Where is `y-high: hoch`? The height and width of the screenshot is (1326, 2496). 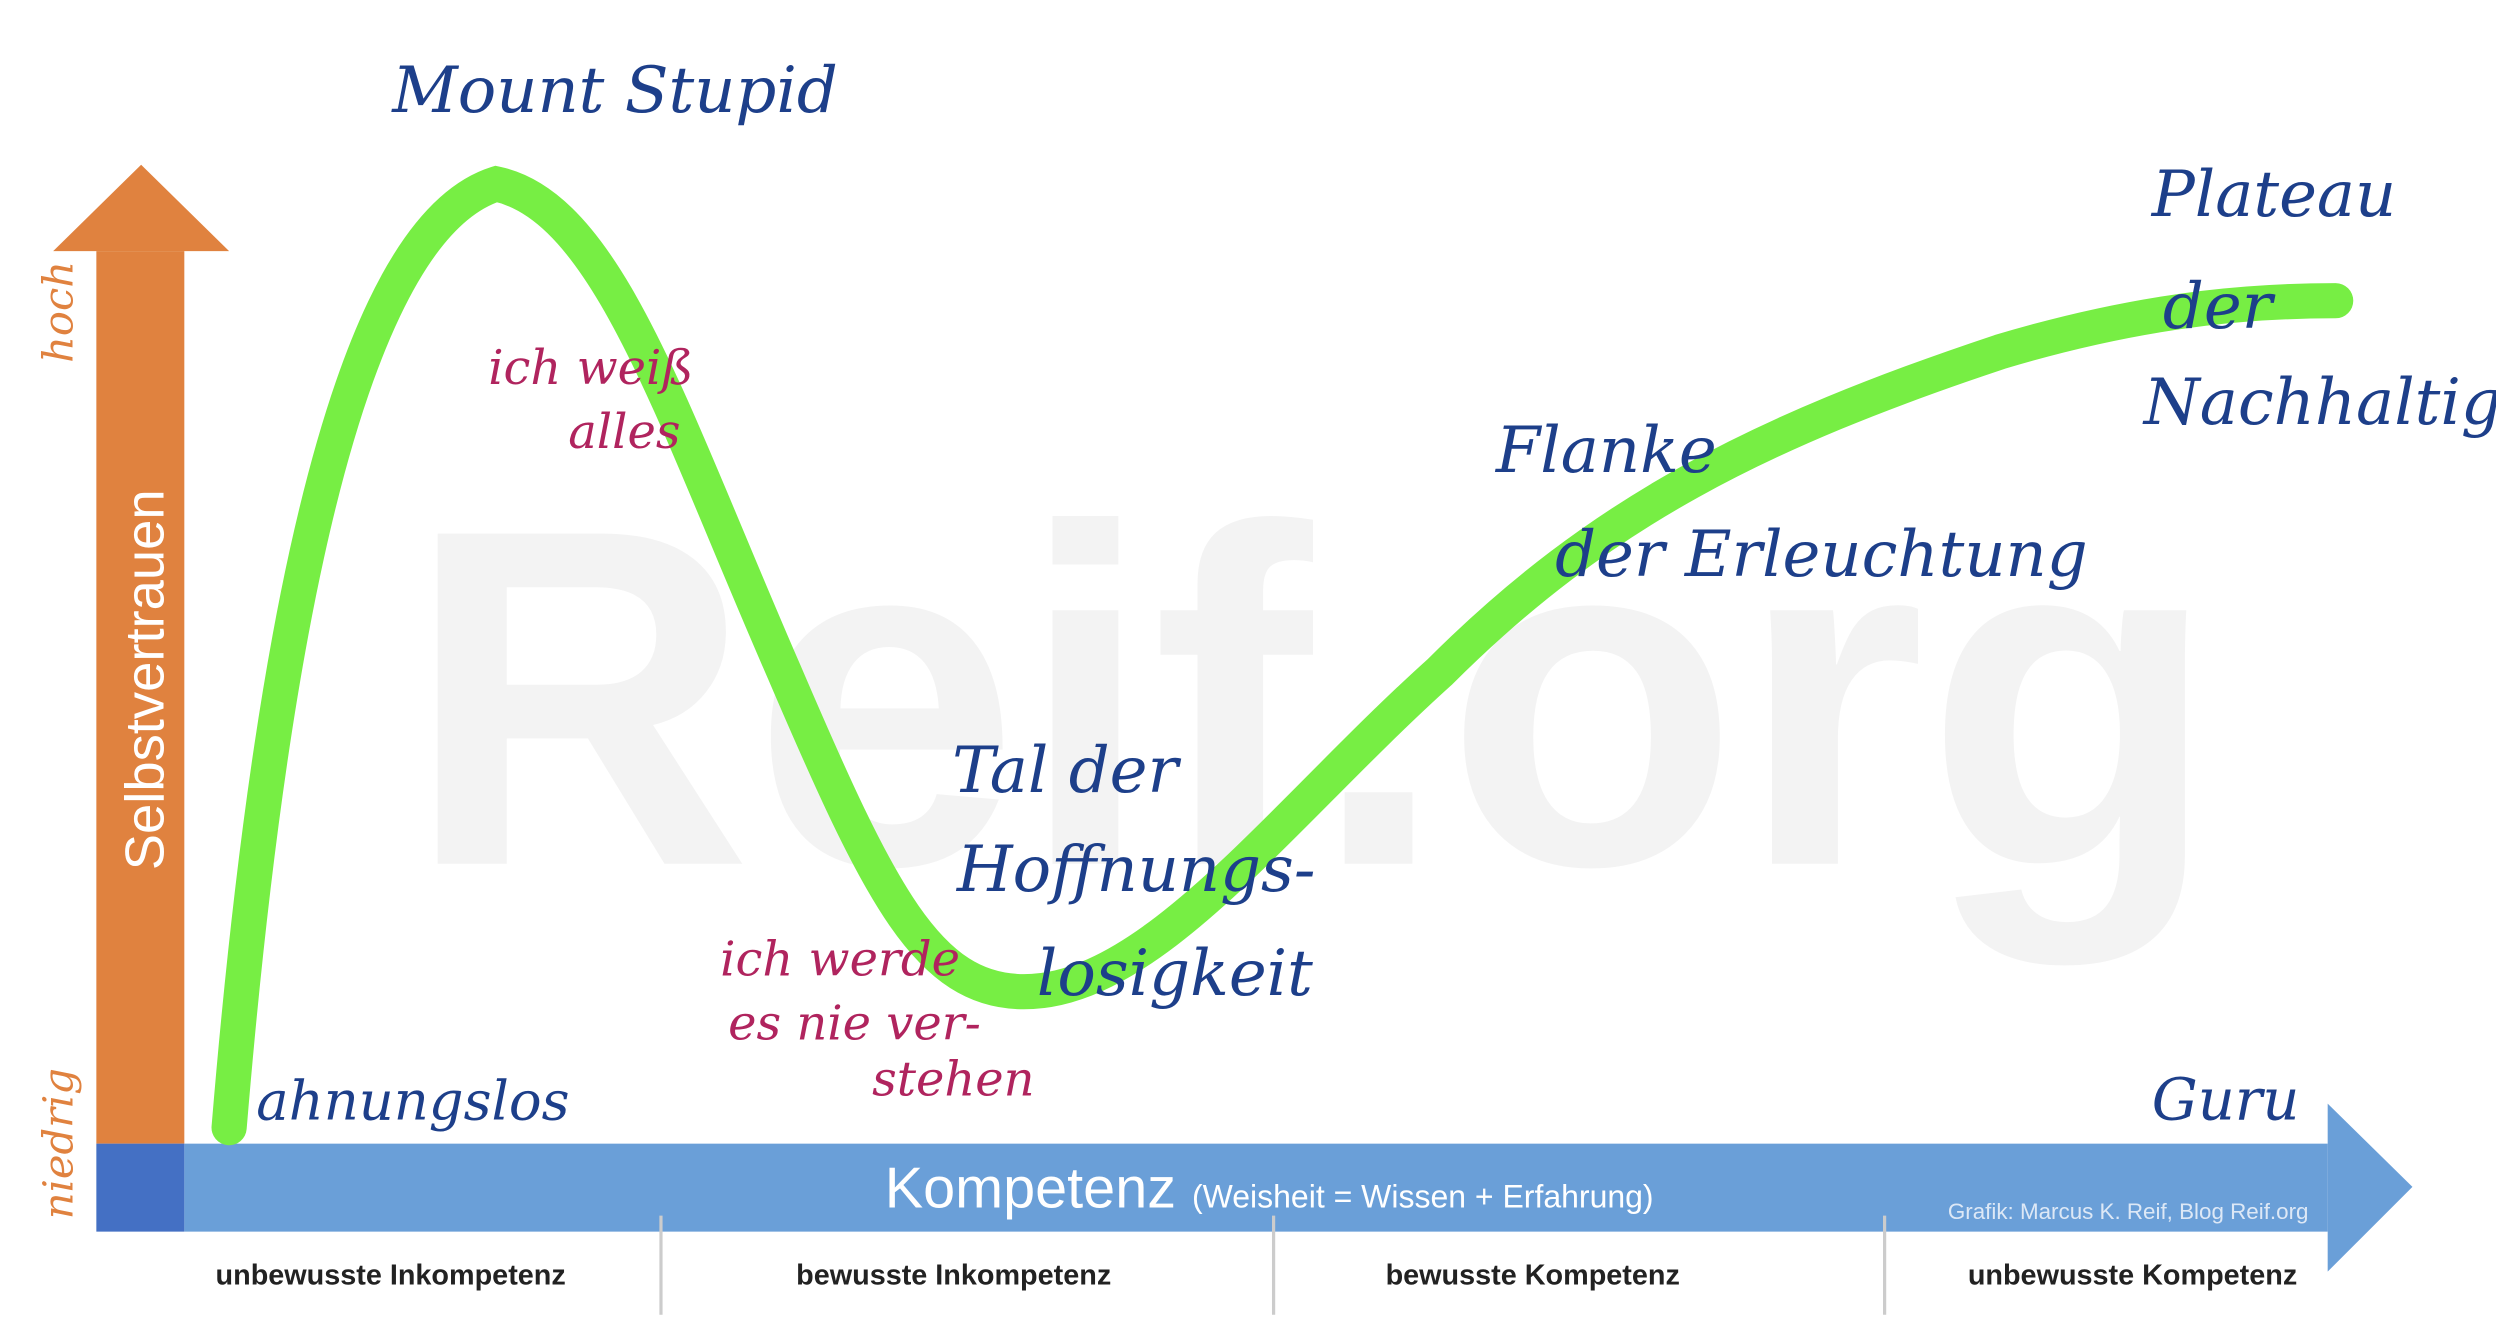 y-high: hoch is located at coordinates (57, 312).